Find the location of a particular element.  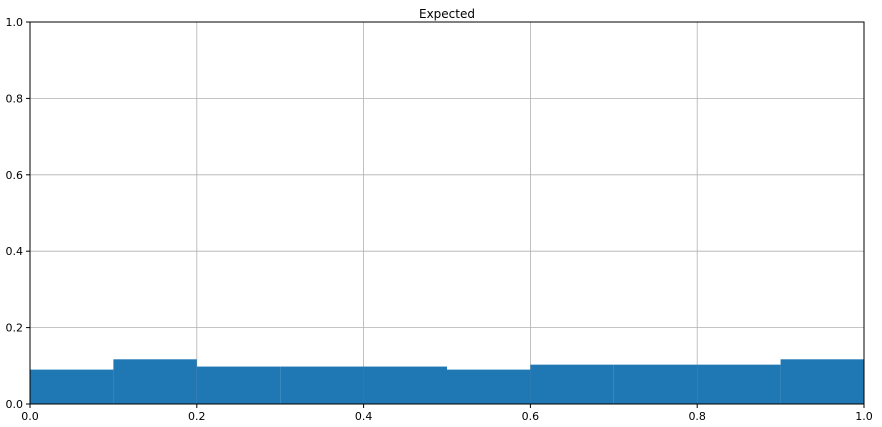

y-tick-label-2: 0.4 is located at coordinates (15, 251).